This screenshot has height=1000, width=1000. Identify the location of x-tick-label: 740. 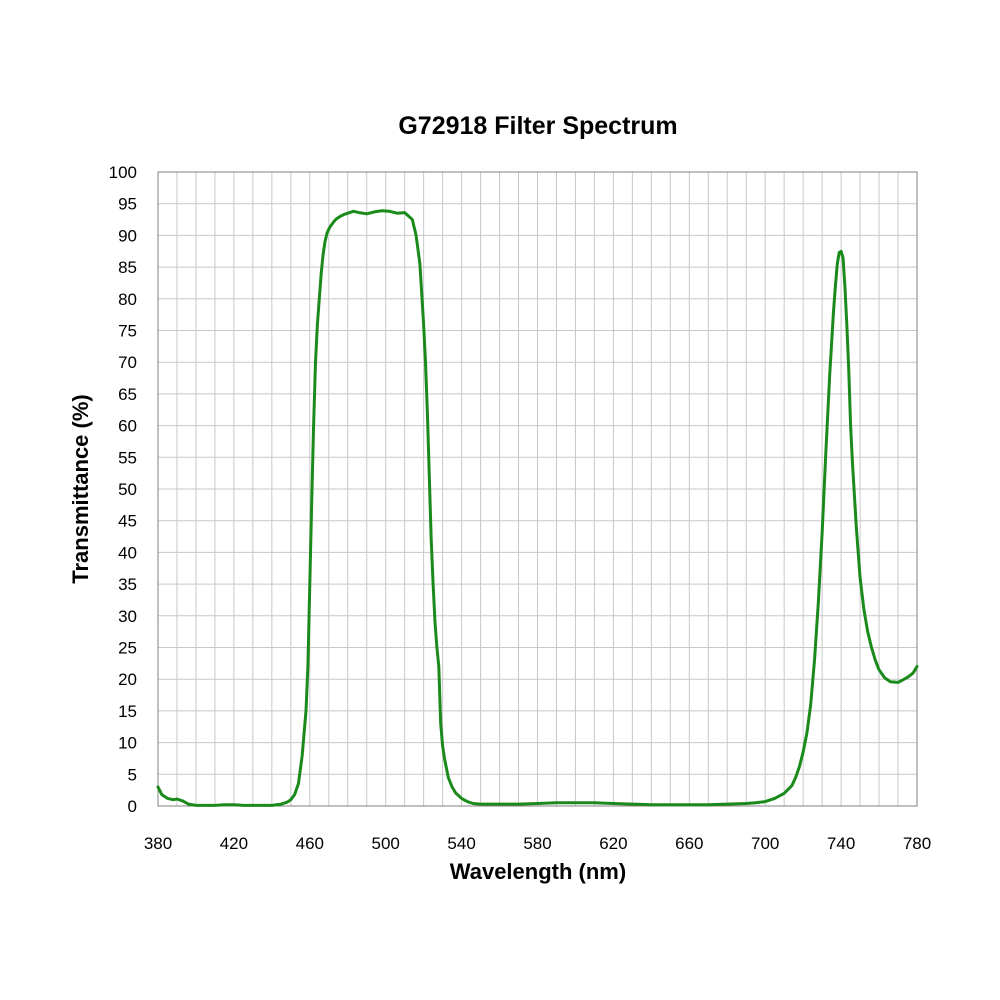
(841, 843).